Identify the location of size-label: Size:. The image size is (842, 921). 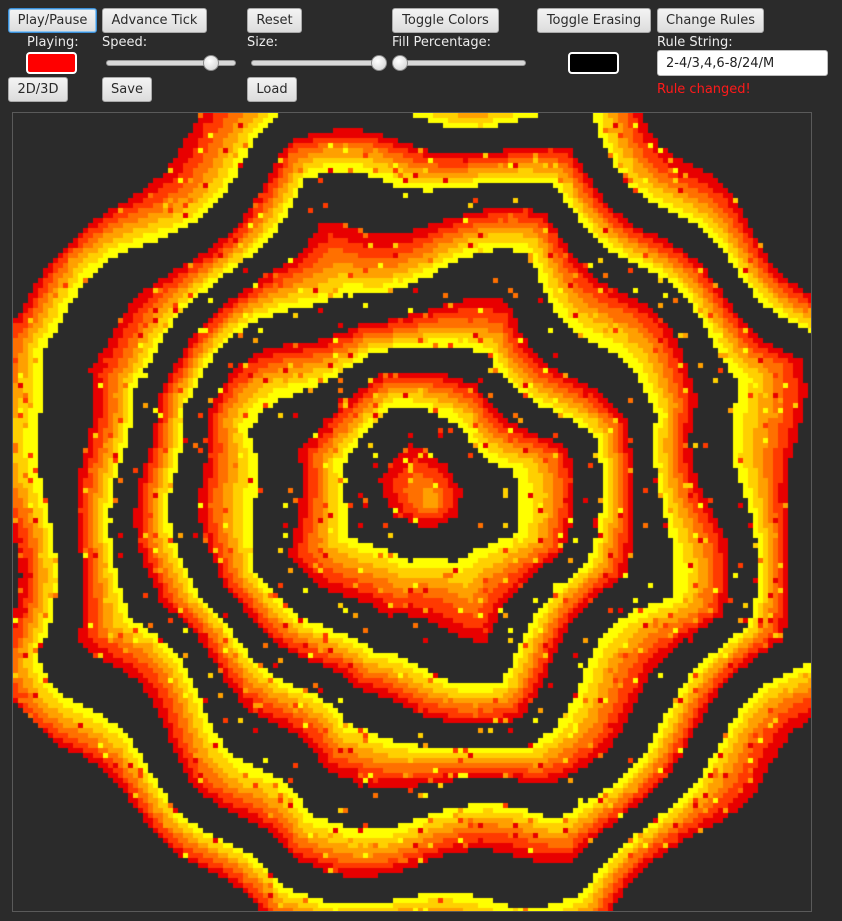
(263, 42).